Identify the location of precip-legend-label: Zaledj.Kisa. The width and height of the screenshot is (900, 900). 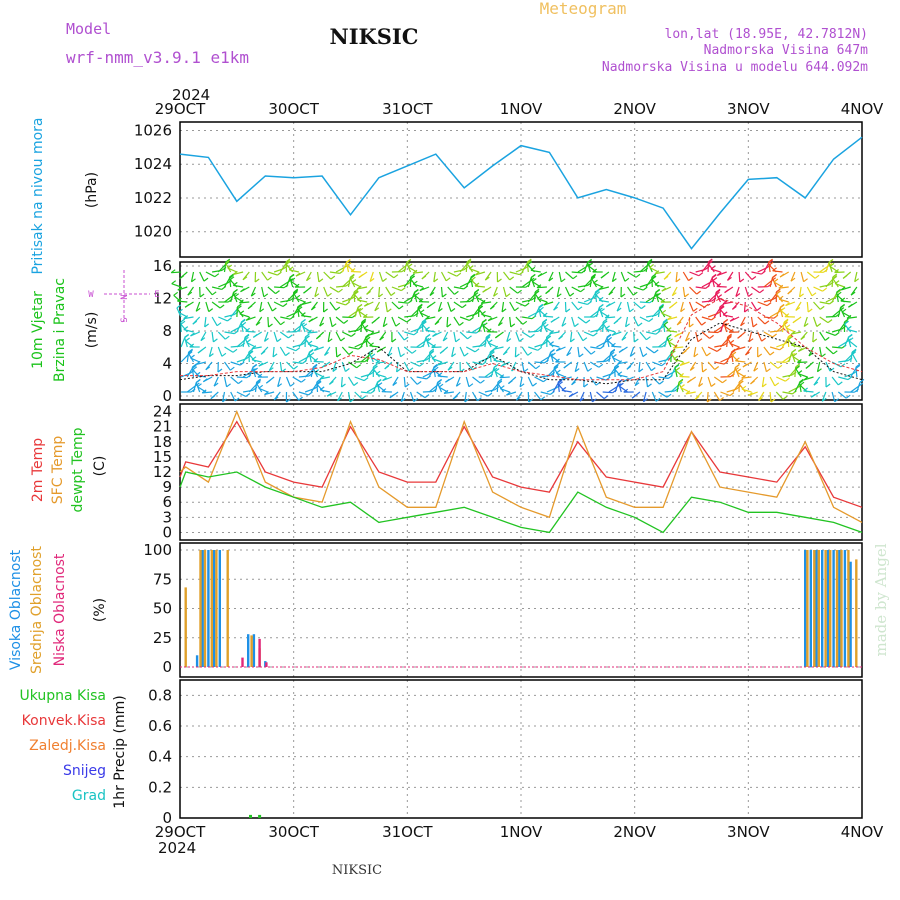
(67, 746).